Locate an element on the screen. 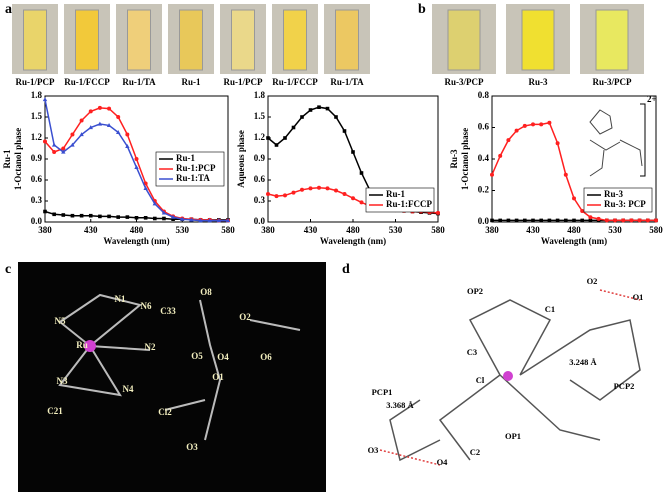 The image size is (663, 496). atom-label: O8 is located at coordinates (206, 292).